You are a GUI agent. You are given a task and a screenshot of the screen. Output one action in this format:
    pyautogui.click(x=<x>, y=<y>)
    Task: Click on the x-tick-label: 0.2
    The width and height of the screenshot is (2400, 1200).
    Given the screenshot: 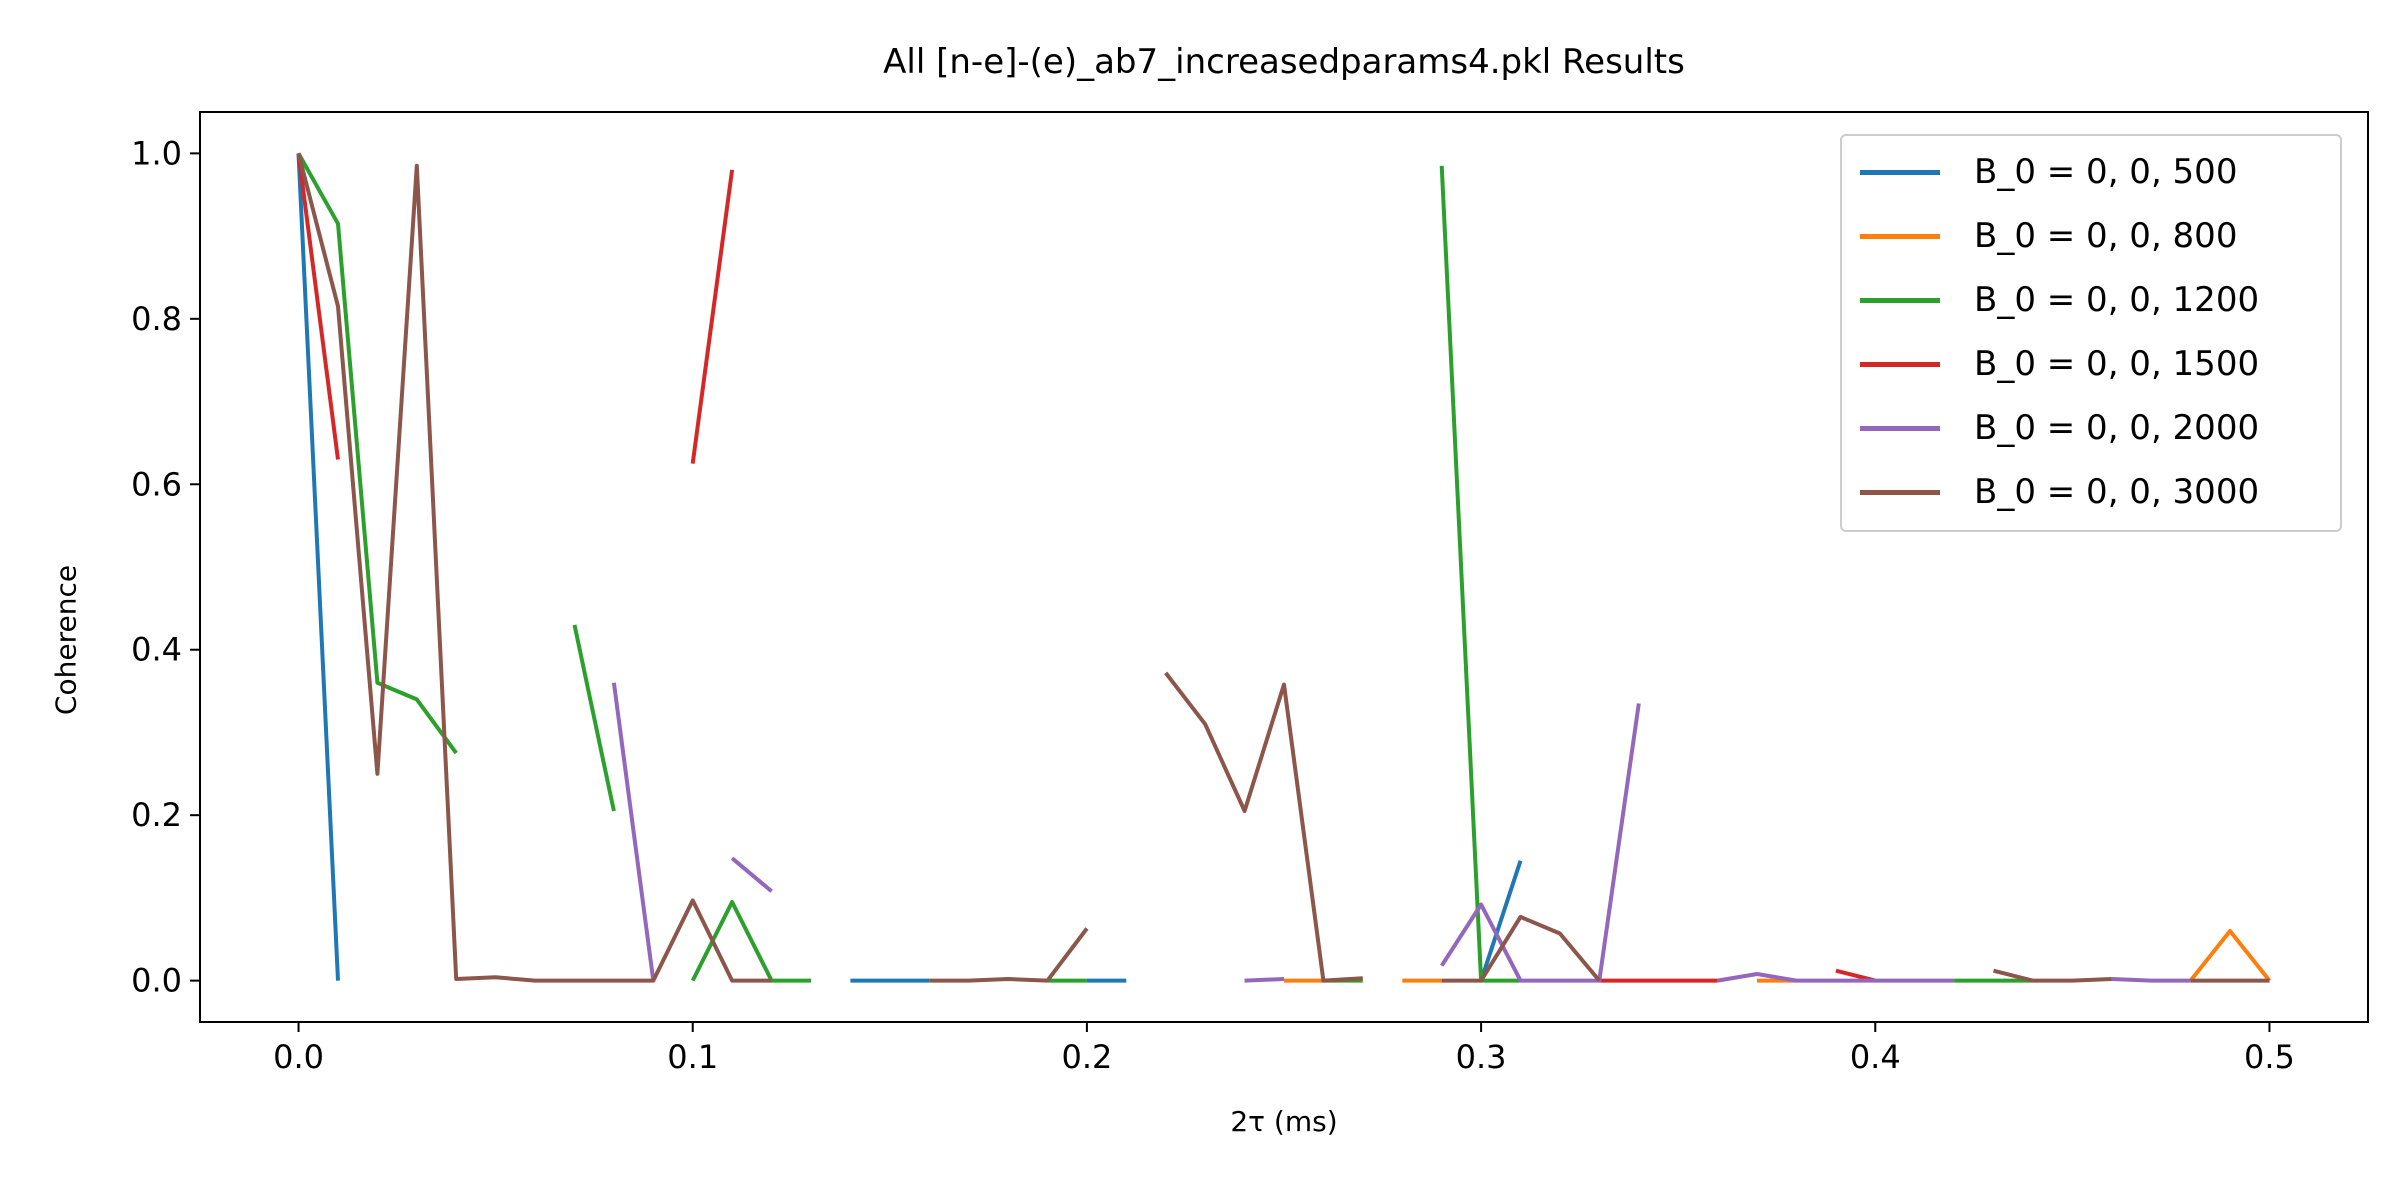 What is the action you would take?
    pyautogui.click(x=1086, y=1057)
    